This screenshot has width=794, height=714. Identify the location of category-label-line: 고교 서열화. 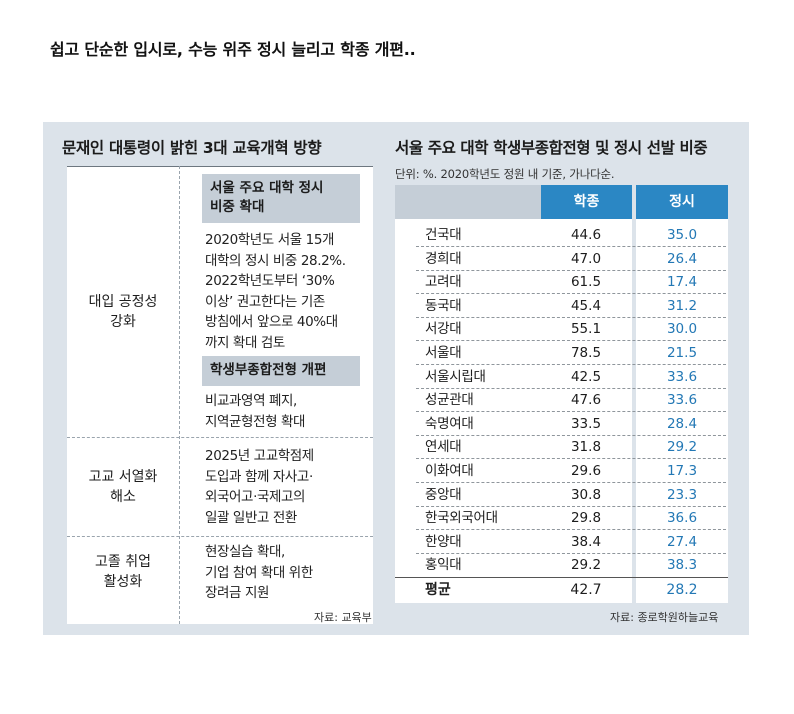
(123, 477).